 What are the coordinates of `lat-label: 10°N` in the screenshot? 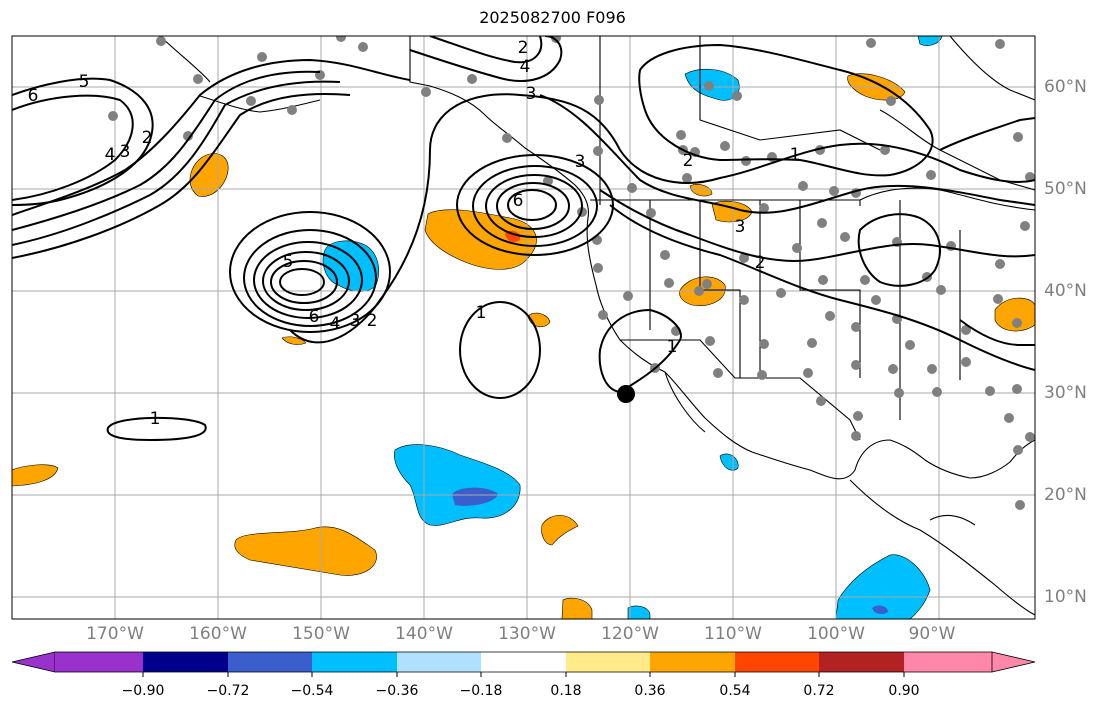 It's located at (1065, 597).